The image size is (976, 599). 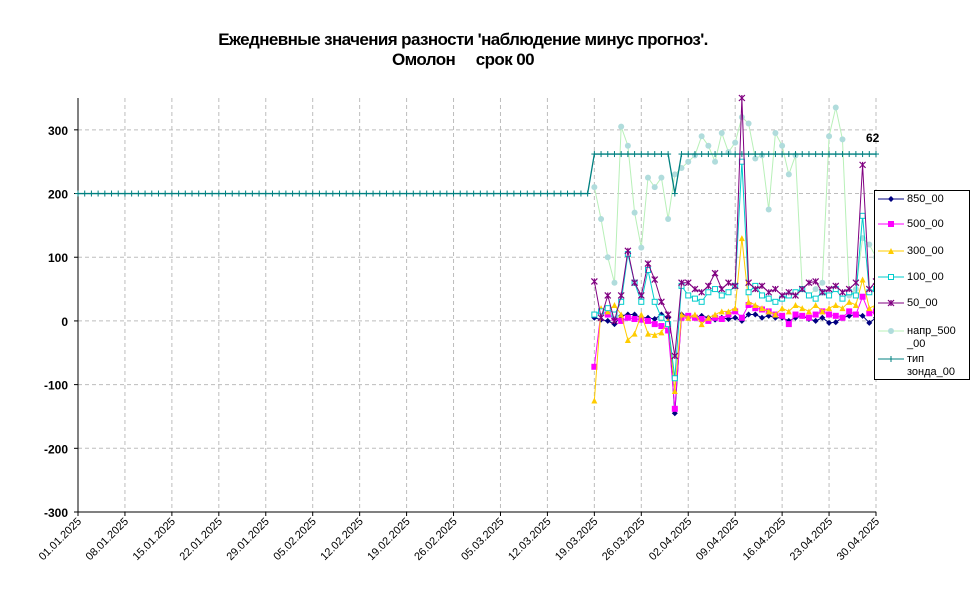 What do you see at coordinates (463, 59) in the screenshot?
I see `chart-title-line-2: Омолон срок 00` at bounding box center [463, 59].